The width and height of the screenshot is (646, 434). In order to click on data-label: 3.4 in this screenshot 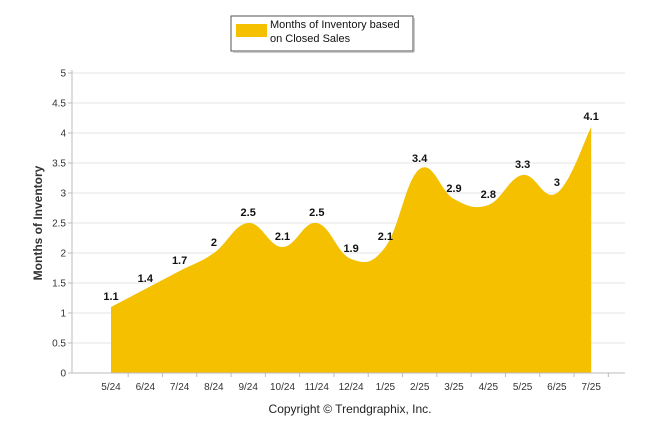, I will do `click(420, 159)`.